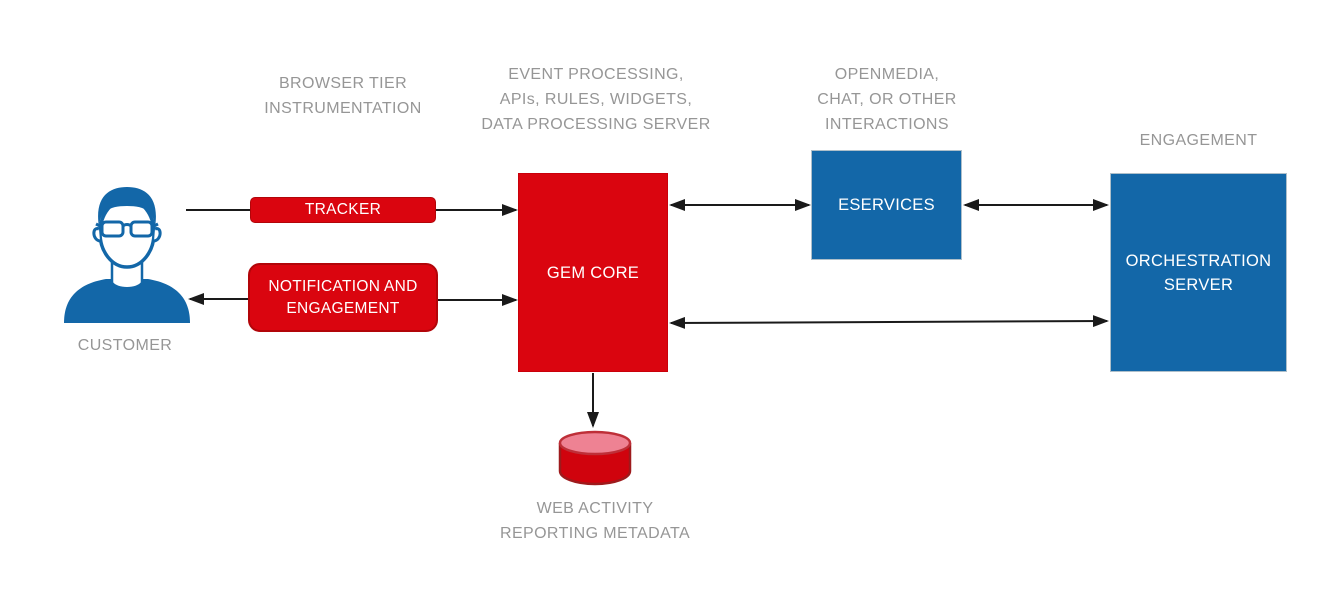  Describe the element at coordinates (127, 207) in the screenshot. I see `customer-hair` at that location.